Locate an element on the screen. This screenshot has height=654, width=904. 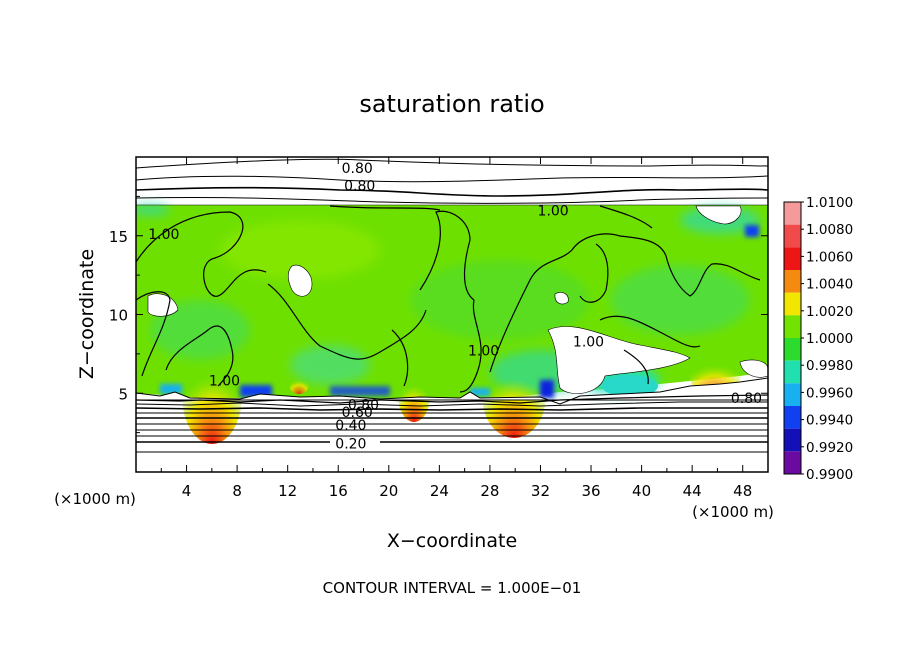
x-axis-unit-right: (×1000 m) is located at coordinates (733, 512).